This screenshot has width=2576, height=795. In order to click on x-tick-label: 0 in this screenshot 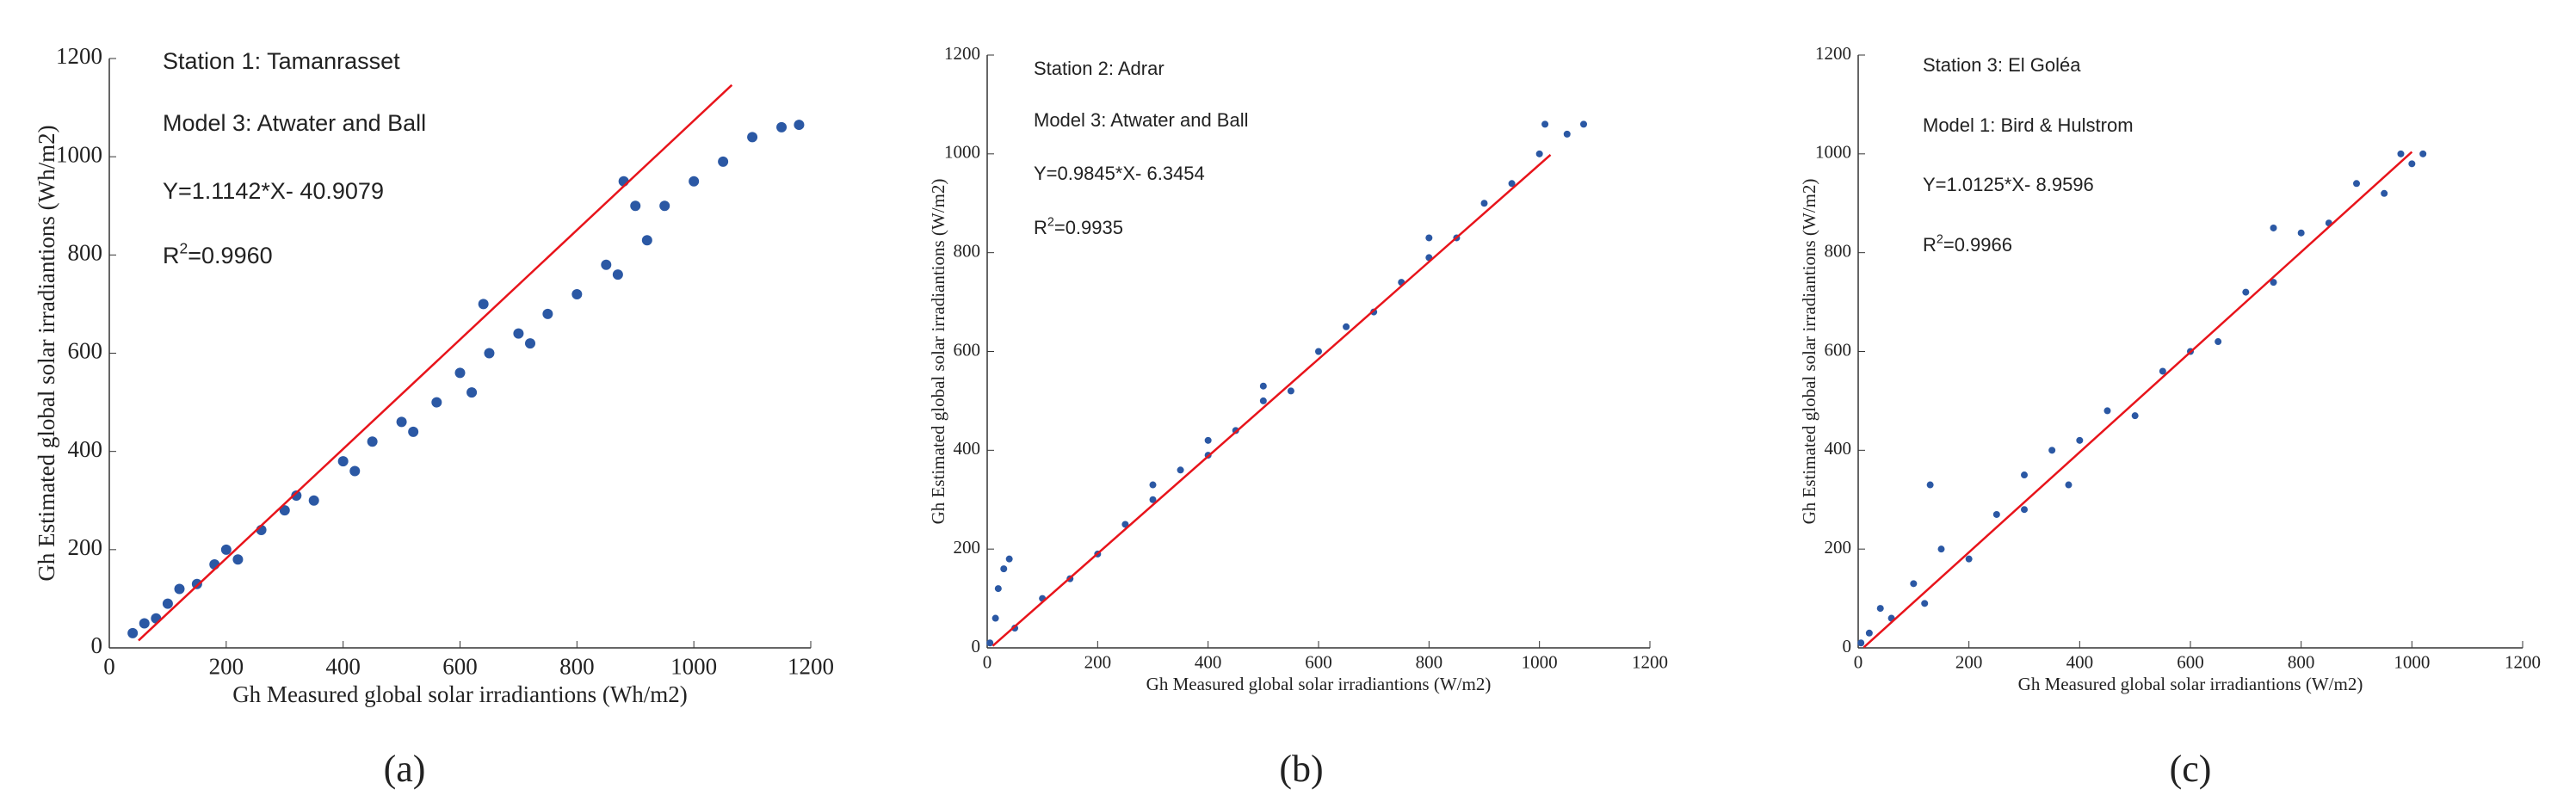, I will do `click(987, 662)`.